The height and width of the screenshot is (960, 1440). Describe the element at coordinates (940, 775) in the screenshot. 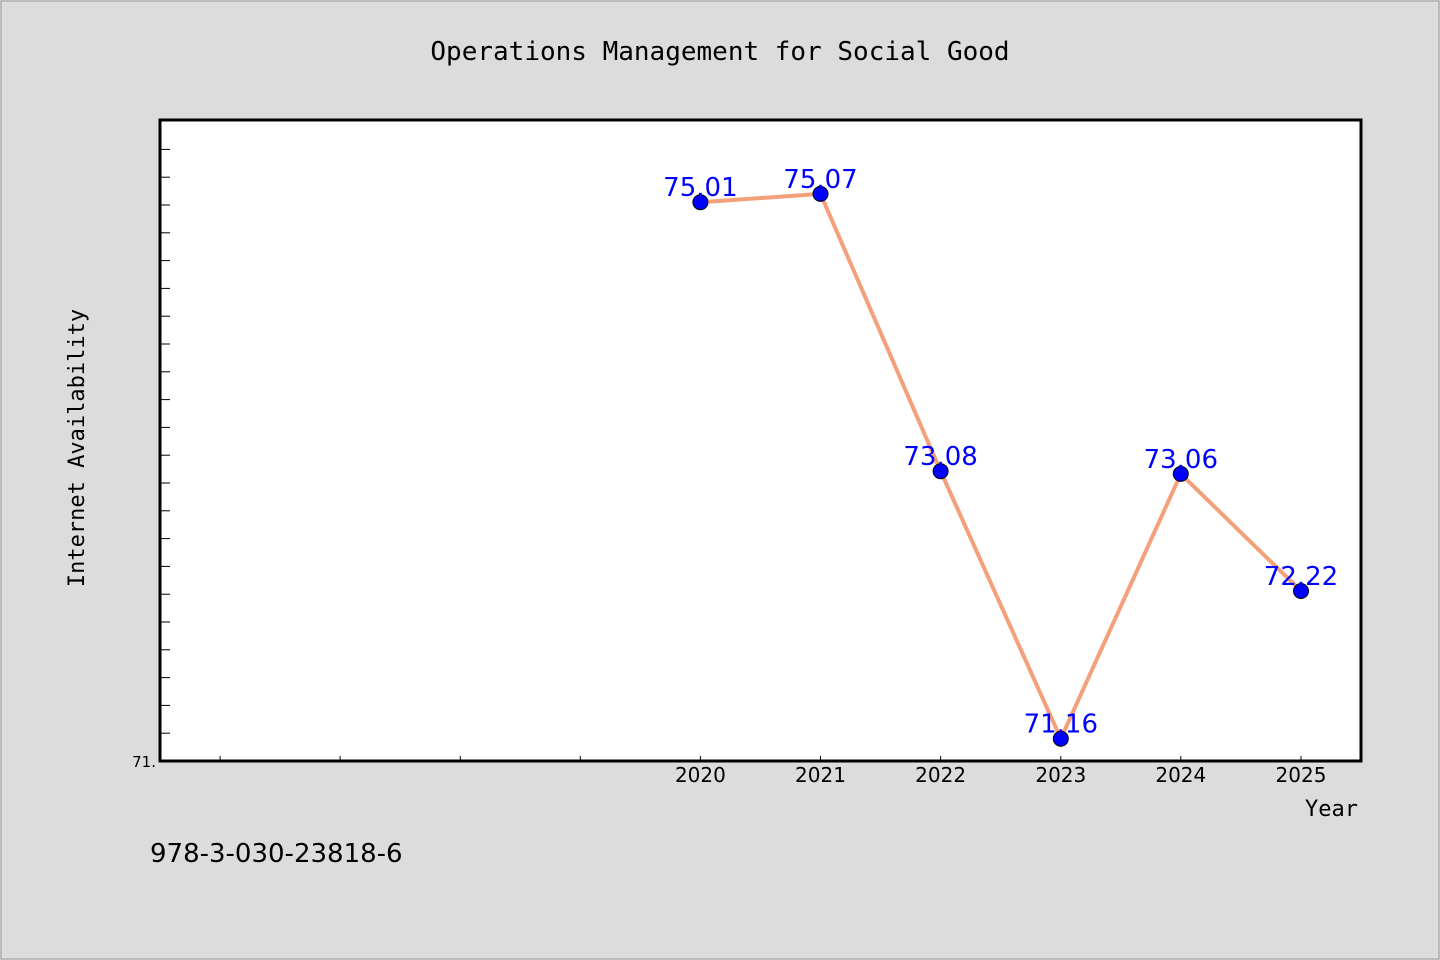

I see `x-tick-label: 2022` at that location.